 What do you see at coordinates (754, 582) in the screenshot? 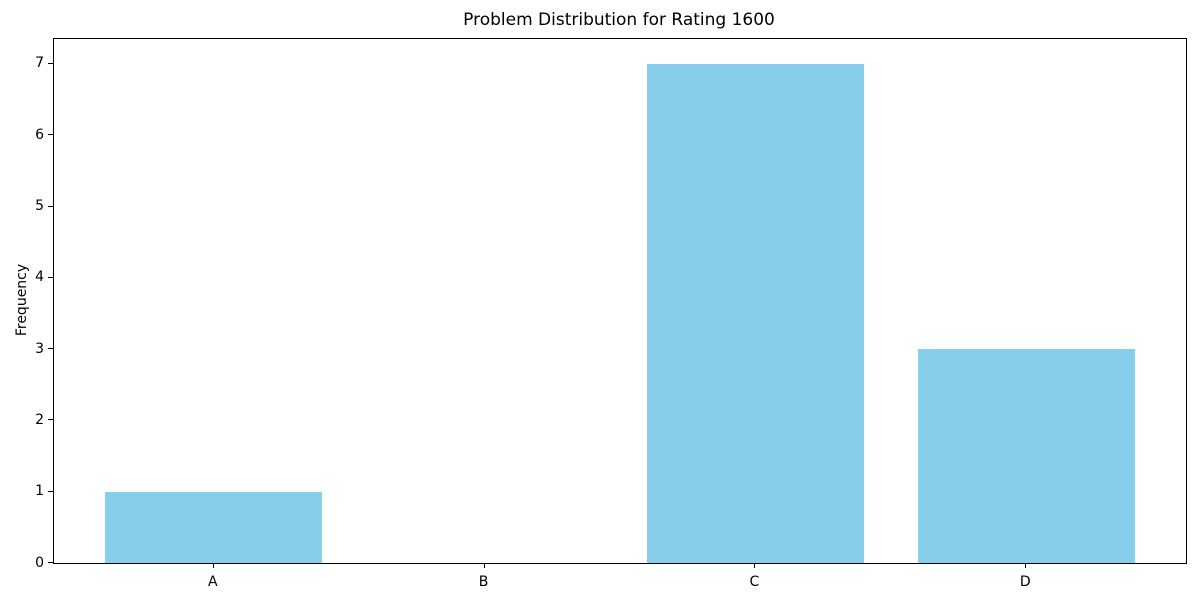
I see `x-tick-label-C: C` at bounding box center [754, 582].